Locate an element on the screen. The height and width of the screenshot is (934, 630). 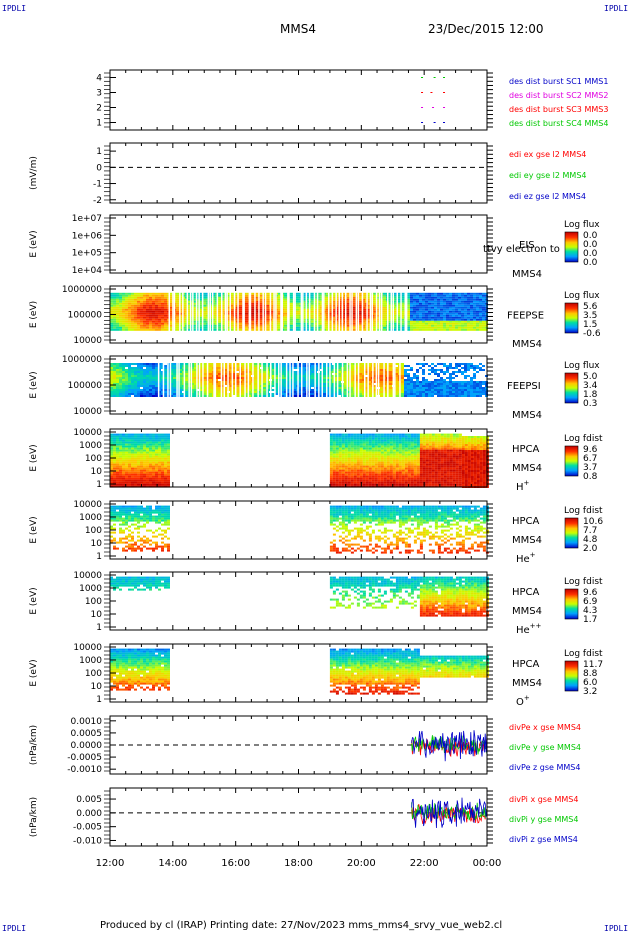
legend-entry: des dist burst SC2 MMS2 is located at coordinates (558, 95).